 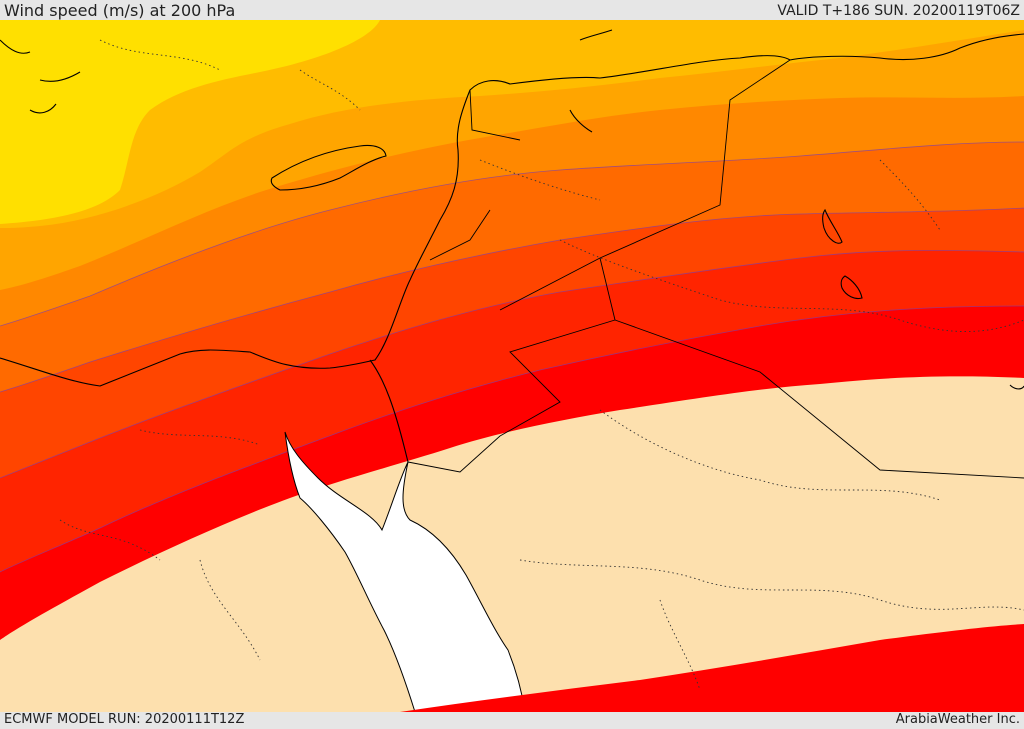 I want to click on credit-text: ArabiaWeather Inc., so click(x=957, y=719).